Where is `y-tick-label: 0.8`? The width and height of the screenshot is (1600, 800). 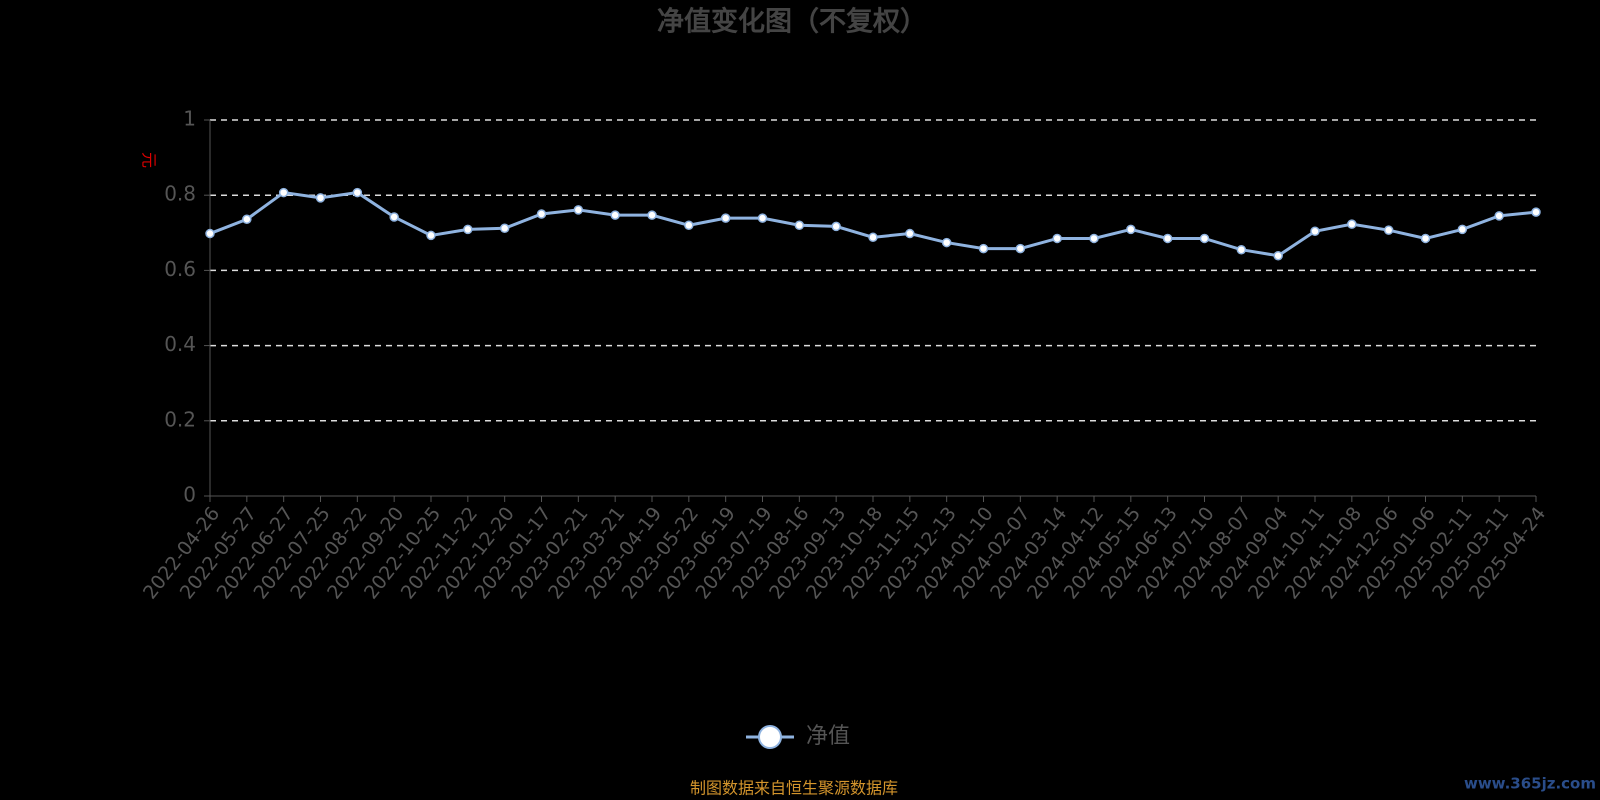
y-tick-label: 0.8 is located at coordinates (180, 194).